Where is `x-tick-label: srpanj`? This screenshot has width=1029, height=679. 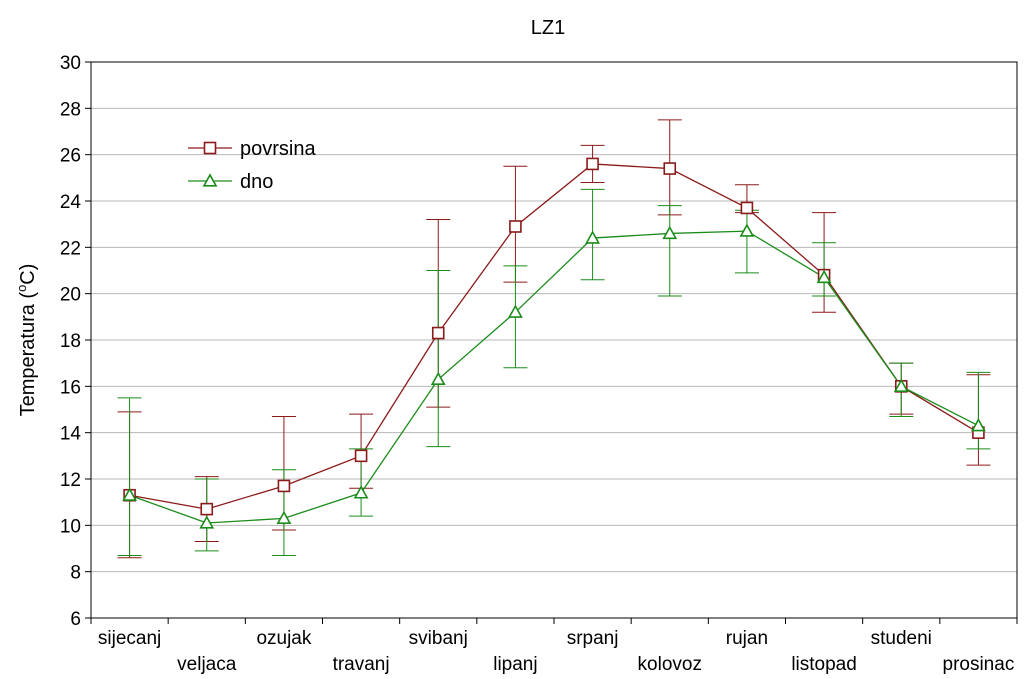 x-tick-label: srpanj is located at coordinates (593, 638).